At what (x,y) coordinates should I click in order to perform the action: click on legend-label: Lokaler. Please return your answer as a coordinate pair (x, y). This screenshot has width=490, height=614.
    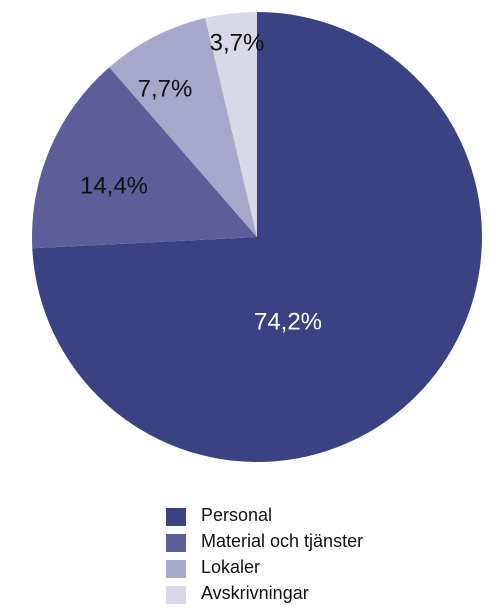
    Looking at the image, I should click on (231, 567).